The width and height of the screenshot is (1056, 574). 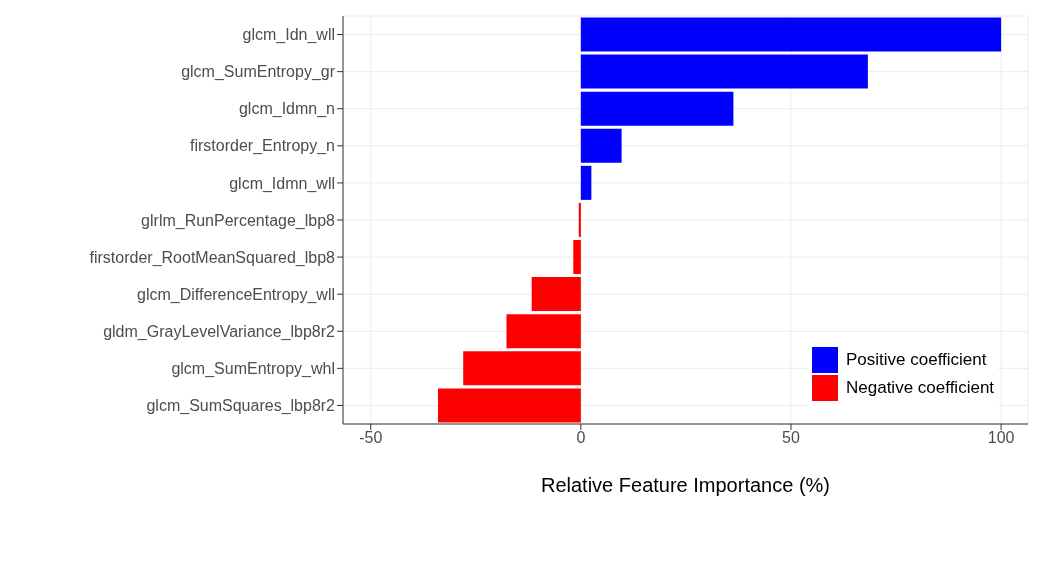 I want to click on legend-label: Negative coefficient, so click(x=920, y=388).